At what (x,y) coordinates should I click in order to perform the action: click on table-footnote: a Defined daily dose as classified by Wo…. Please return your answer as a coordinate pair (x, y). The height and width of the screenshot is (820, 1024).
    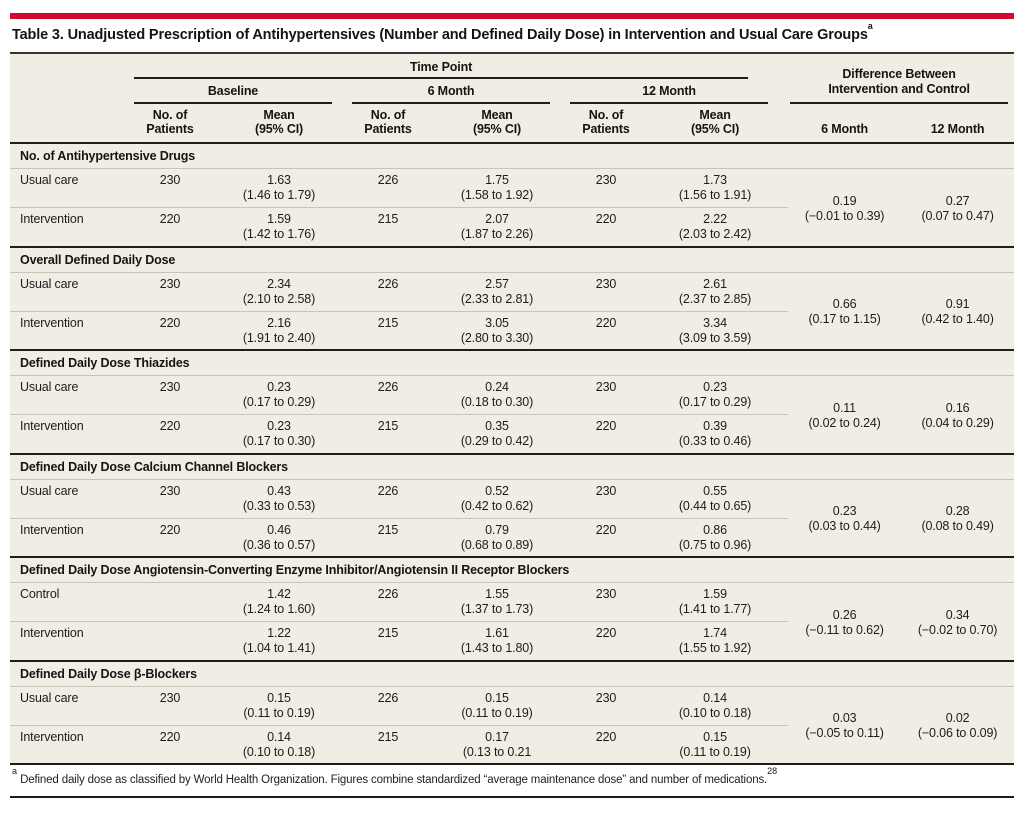
    Looking at the image, I should click on (512, 780).